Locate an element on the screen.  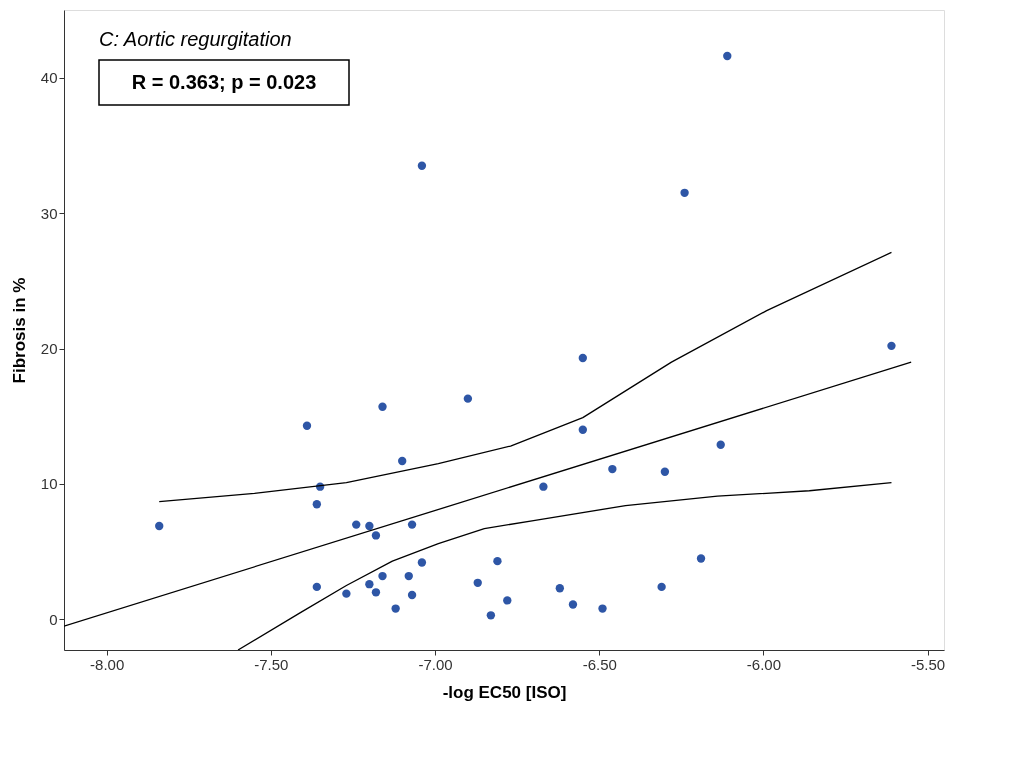
y-tick-label: 0 is located at coordinates (53, 619).